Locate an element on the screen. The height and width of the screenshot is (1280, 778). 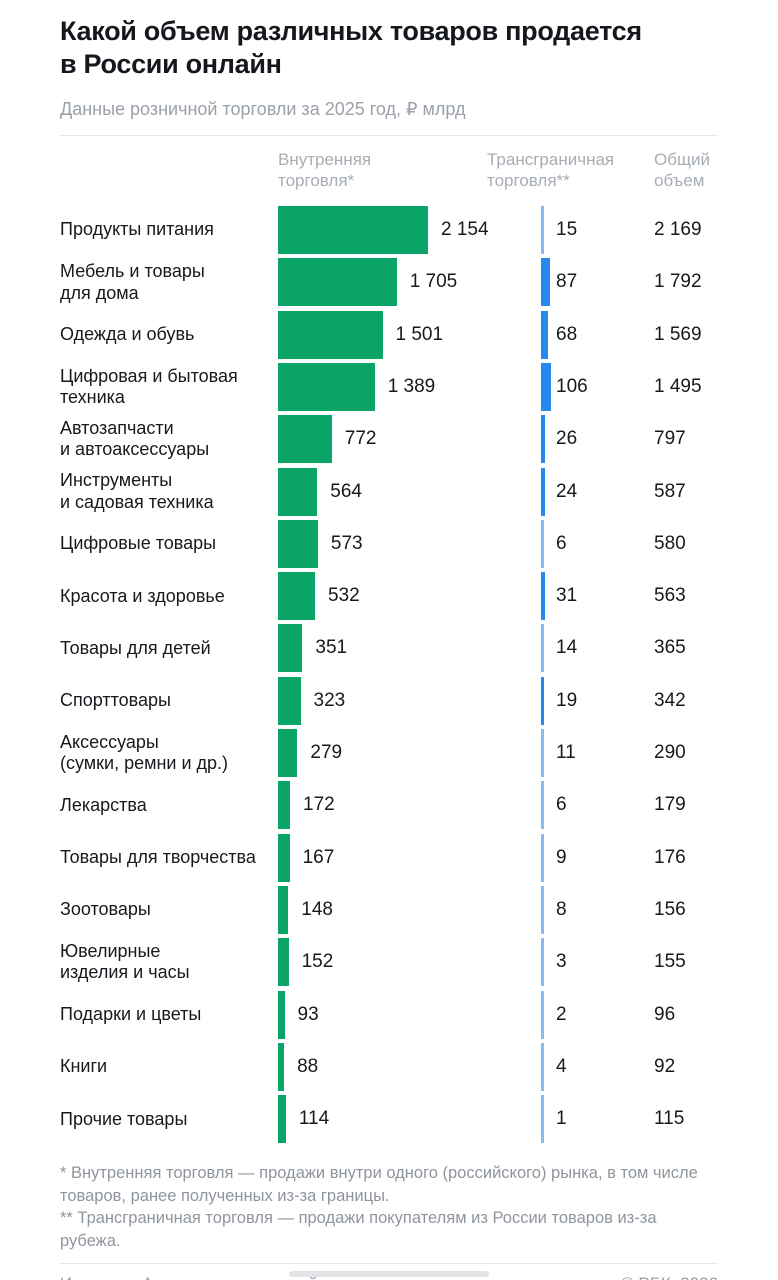
total-value: 92 is located at coordinates (665, 1066).